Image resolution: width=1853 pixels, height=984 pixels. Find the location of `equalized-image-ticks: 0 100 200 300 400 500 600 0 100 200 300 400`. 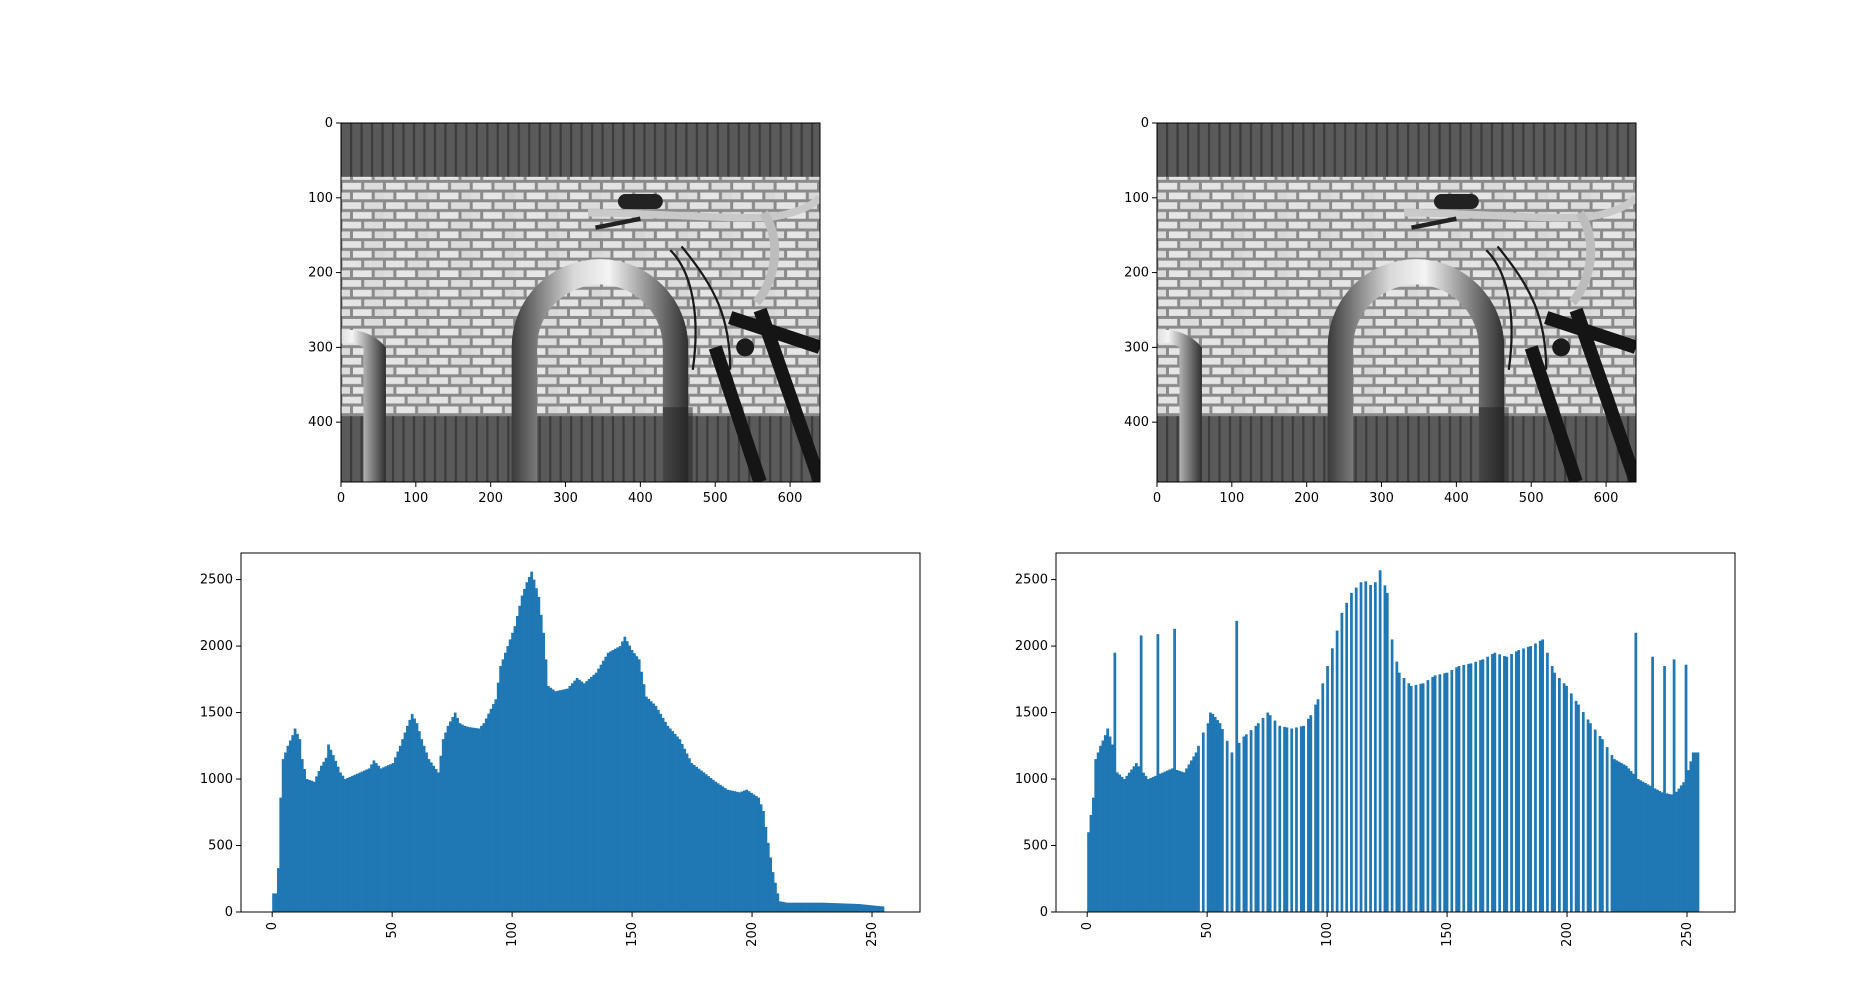

equalized-image-ticks: 0 100 200 300 400 500 600 0 100 200 300 400 is located at coordinates (1371, 311).